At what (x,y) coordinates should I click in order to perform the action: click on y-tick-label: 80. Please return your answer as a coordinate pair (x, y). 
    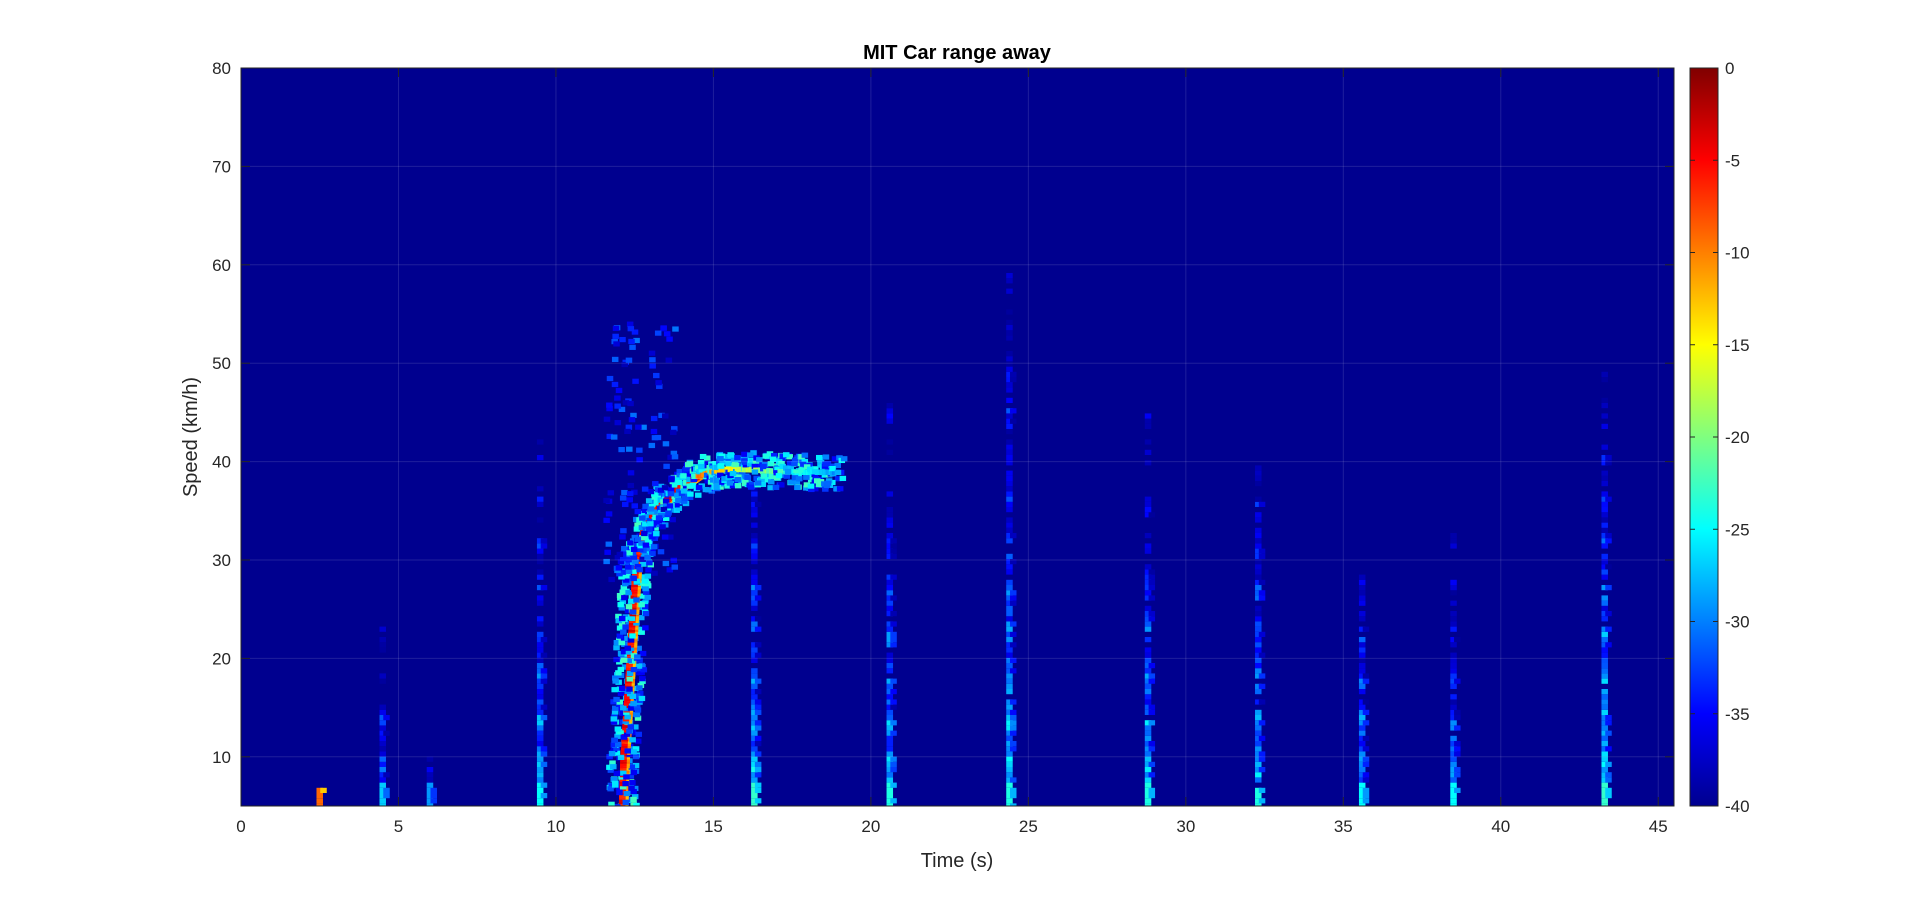
    Looking at the image, I should click on (221, 68).